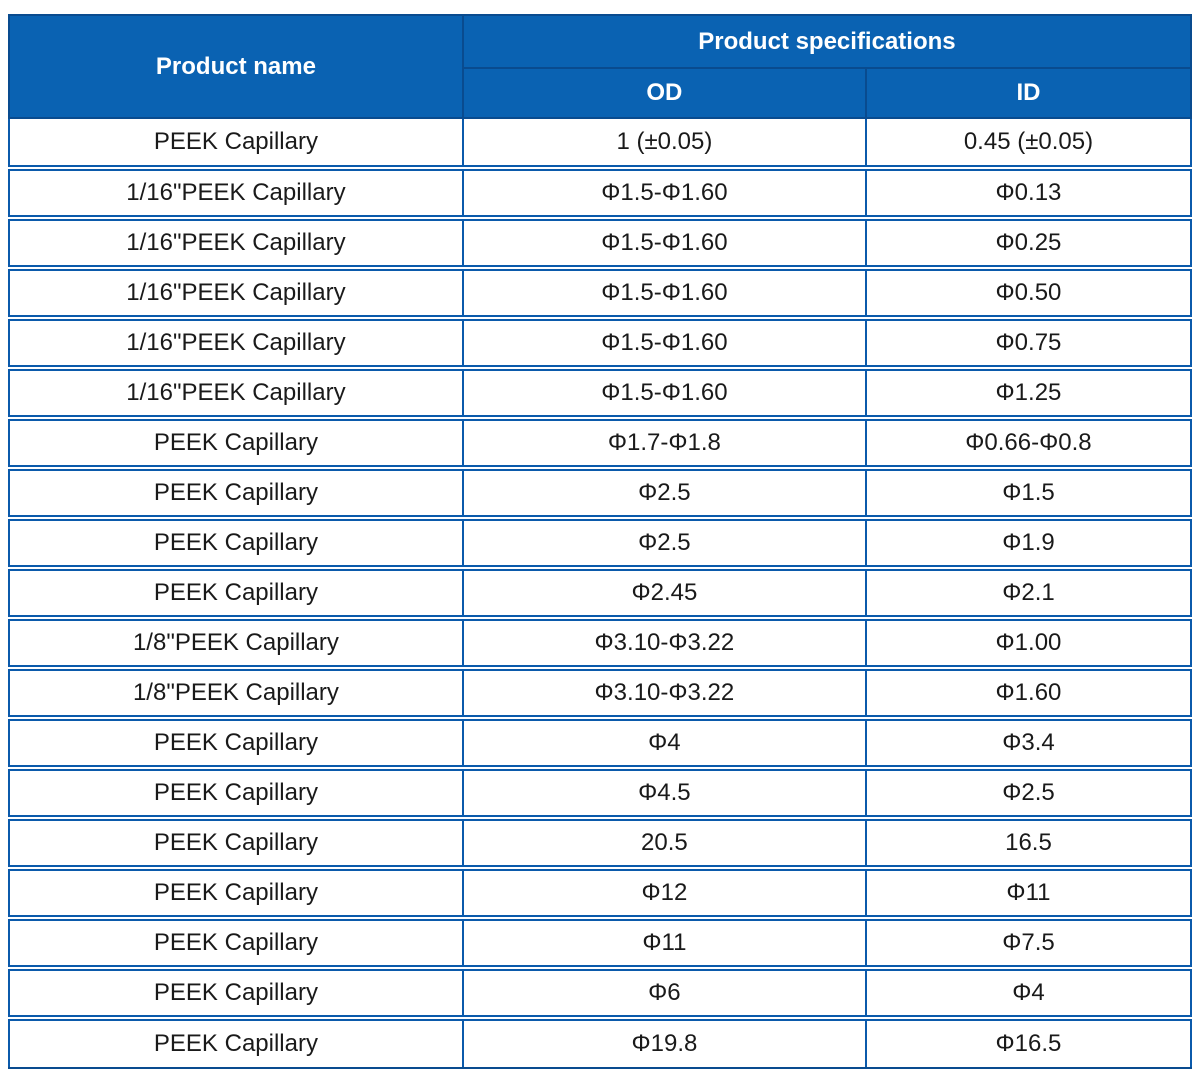 The image size is (1200, 1084). I want to click on header-od: OD, so click(664, 93).